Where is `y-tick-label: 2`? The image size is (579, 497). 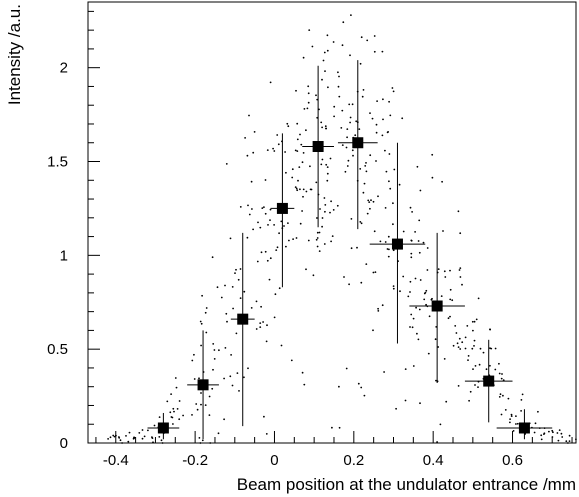
y-tick-label: 2 is located at coordinates (64, 68).